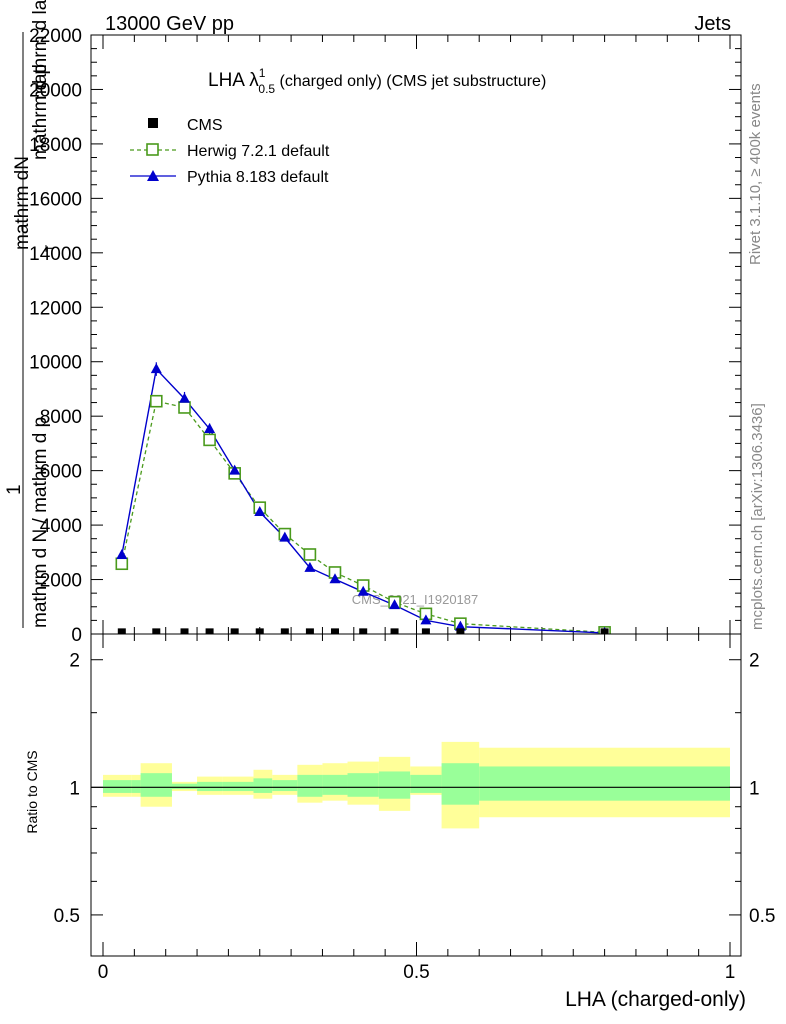 The height and width of the screenshot is (1024, 786). What do you see at coordinates (169, 24) in the screenshot?
I see `header-left: 13000 GeV pp` at bounding box center [169, 24].